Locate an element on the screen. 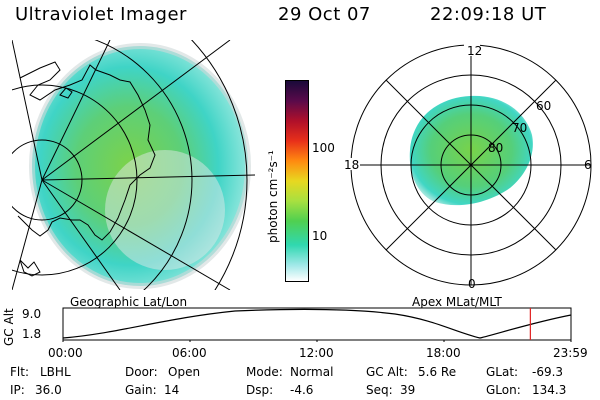 This screenshot has width=600, height=400. status-gcalt-label: GC Alt: is located at coordinates (387, 372).